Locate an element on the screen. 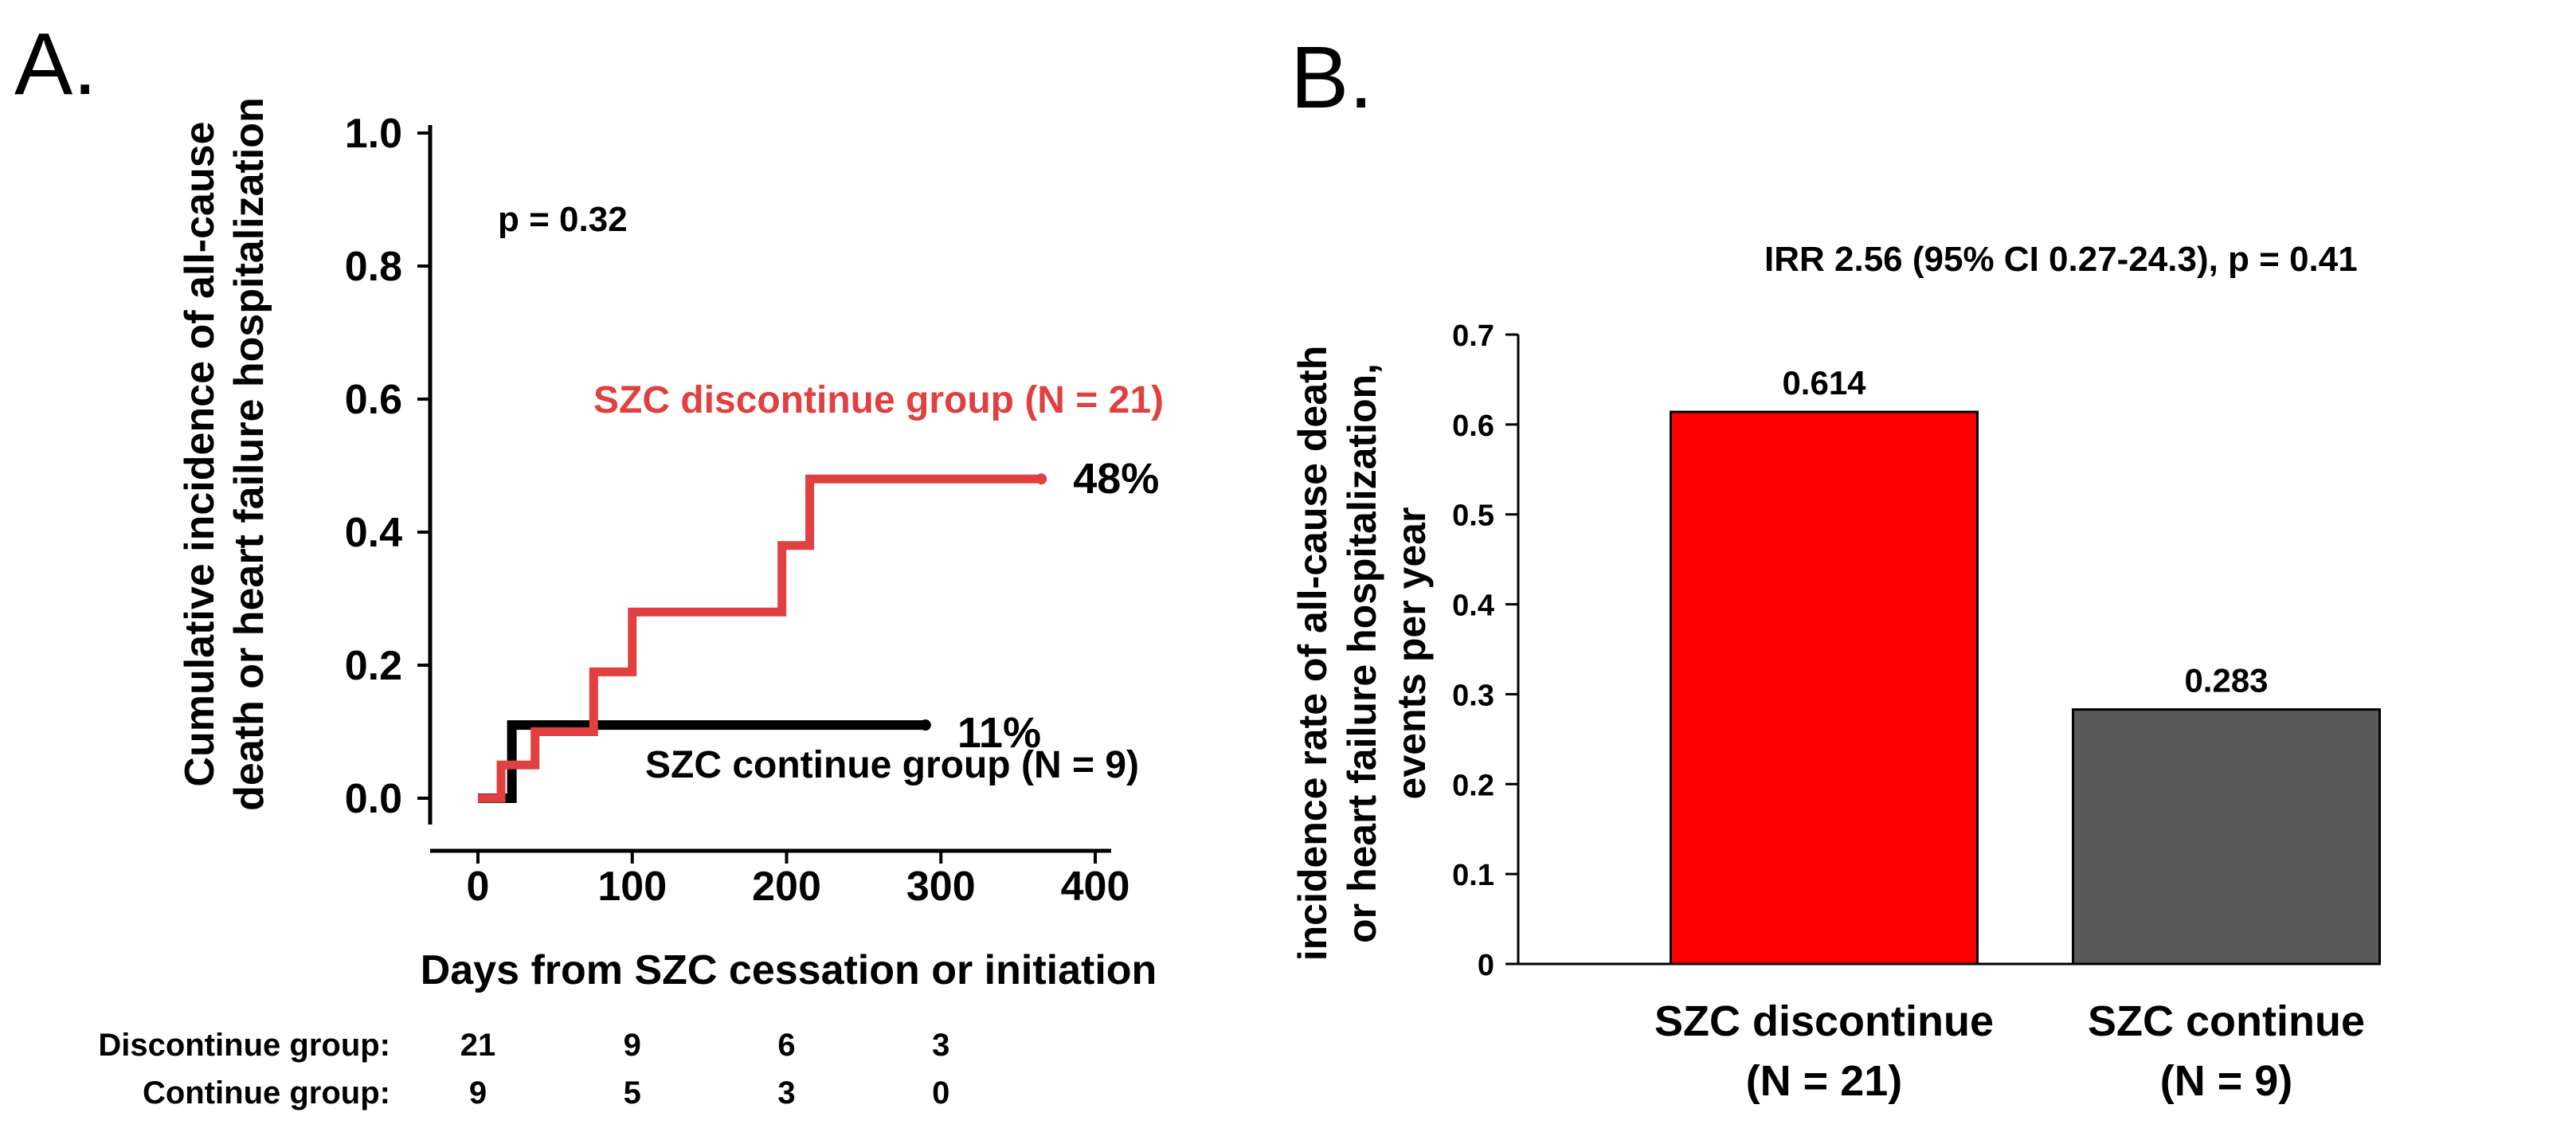 Image resolution: width=2576 pixels, height=1136 pixels. risk-row-label: Continue group: is located at coordinates (266, 1093).